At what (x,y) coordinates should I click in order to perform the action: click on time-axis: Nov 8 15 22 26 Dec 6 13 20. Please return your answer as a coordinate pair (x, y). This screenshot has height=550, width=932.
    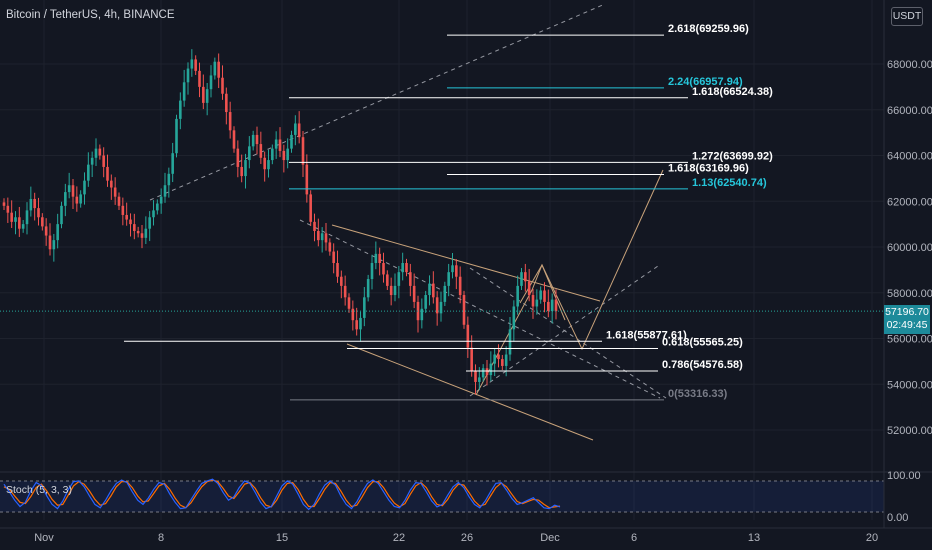
    Looking at the image, I should click on (466, 535).